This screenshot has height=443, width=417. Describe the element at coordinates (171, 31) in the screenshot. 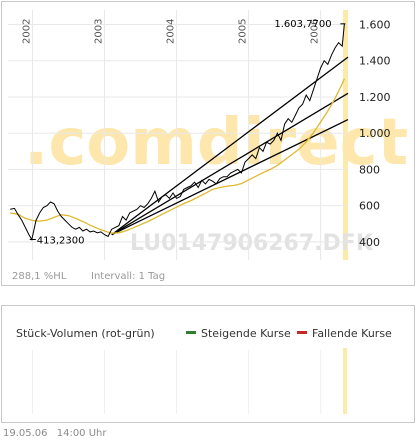

I see `x-tick-label: 2004` at that location.